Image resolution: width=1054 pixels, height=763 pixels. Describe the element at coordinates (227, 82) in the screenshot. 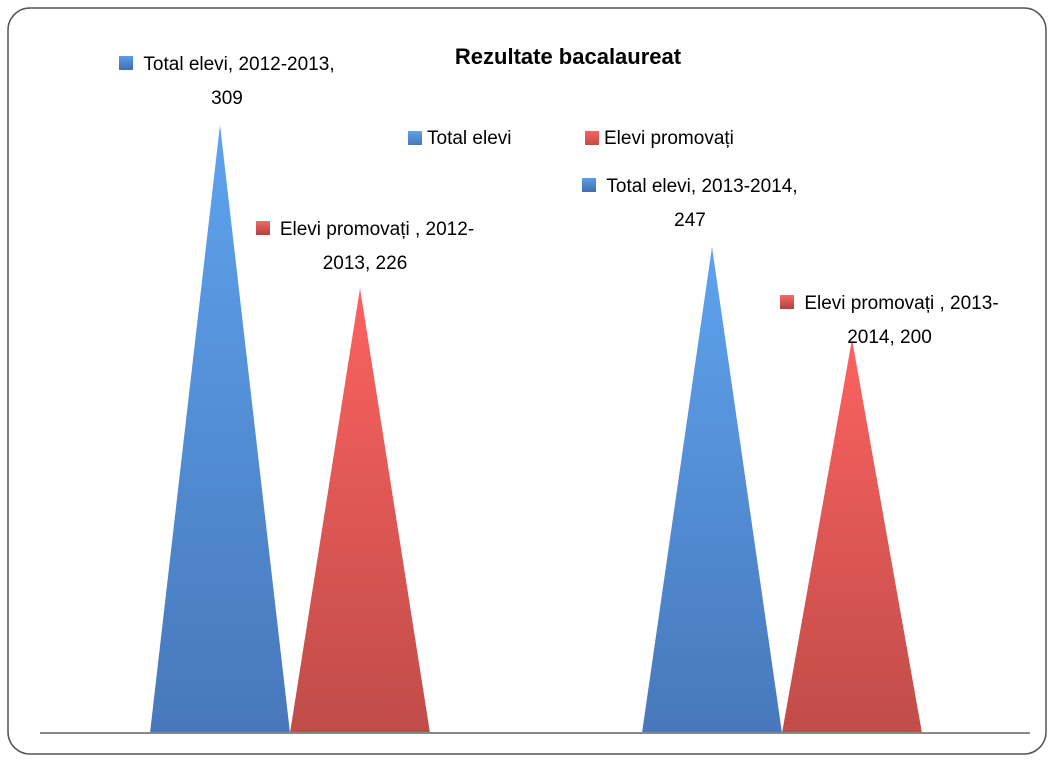

I see `data-label: Total elevi, 2012-2013, 309` at that location.